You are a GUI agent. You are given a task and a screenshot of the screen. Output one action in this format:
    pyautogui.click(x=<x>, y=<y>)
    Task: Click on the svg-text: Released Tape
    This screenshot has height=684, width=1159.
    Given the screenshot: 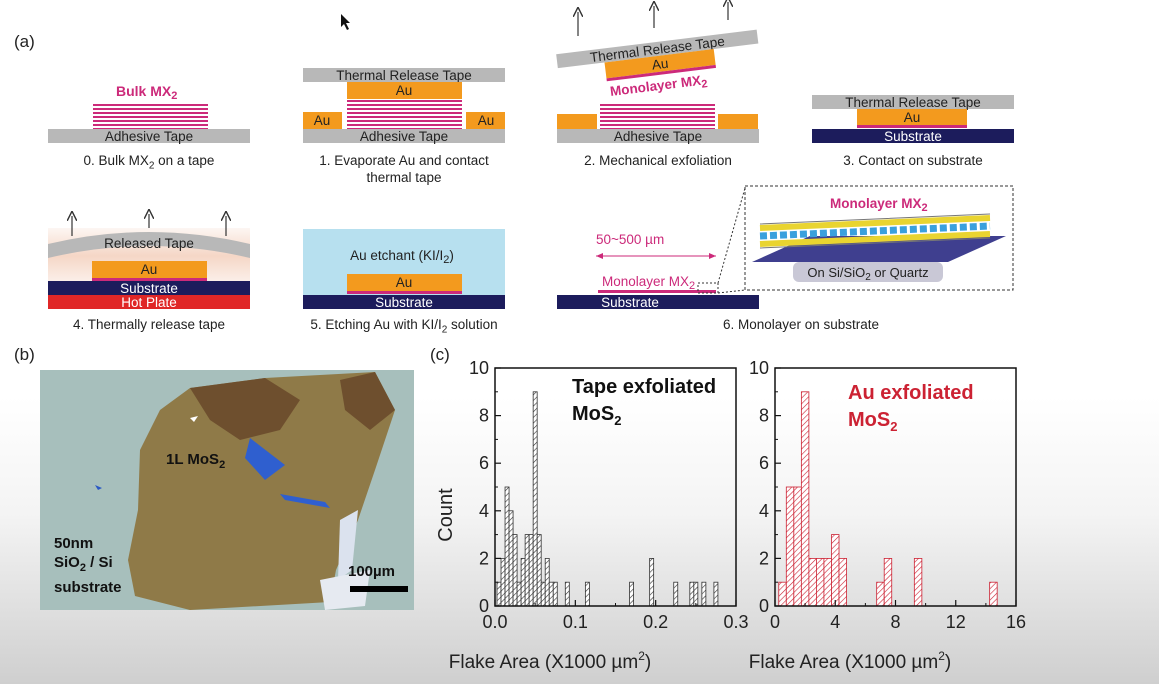 What is the action you would take?
    pyautogui.click(x=149, y=243)
    